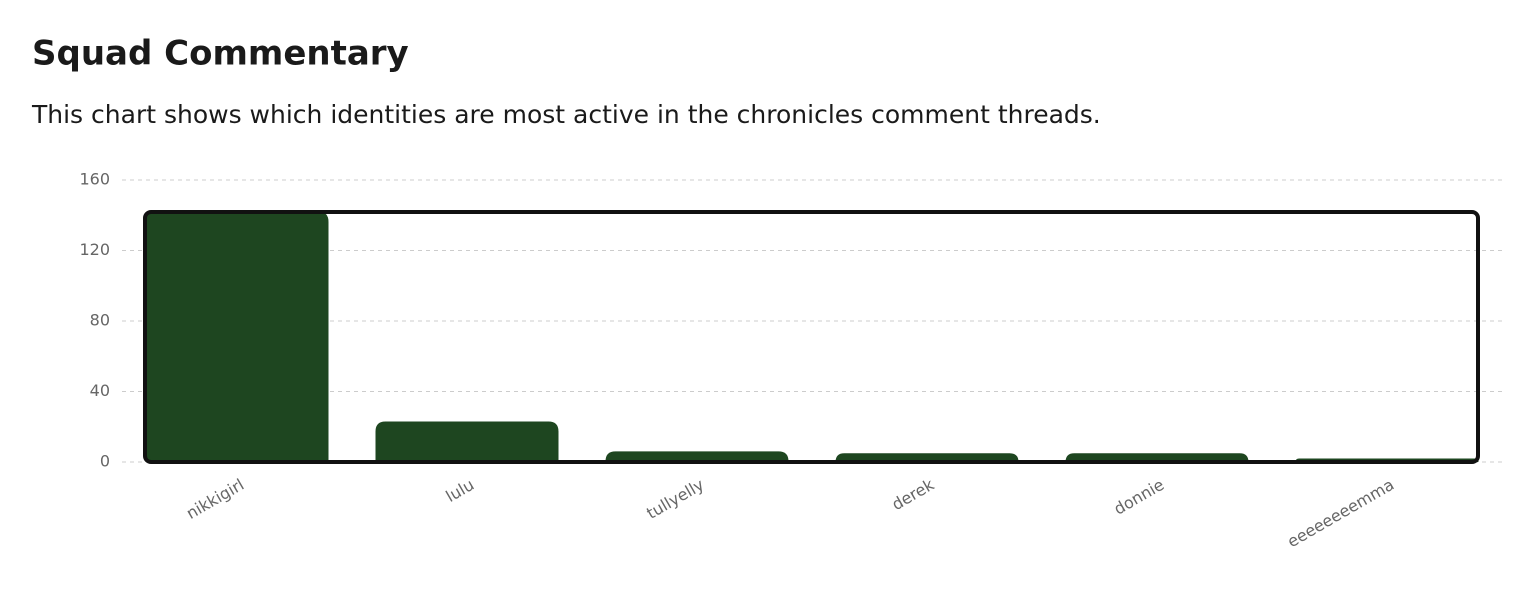  What do you see at coordinates (1139, 497) in the screenshot?
I see `x-tick-label: donnie` at bounding box center [1139, 497].